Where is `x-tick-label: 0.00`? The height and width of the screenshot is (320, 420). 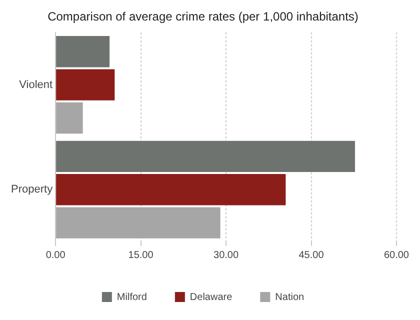 x-tick-label: 0.00 is located at coordinates (56, 255).